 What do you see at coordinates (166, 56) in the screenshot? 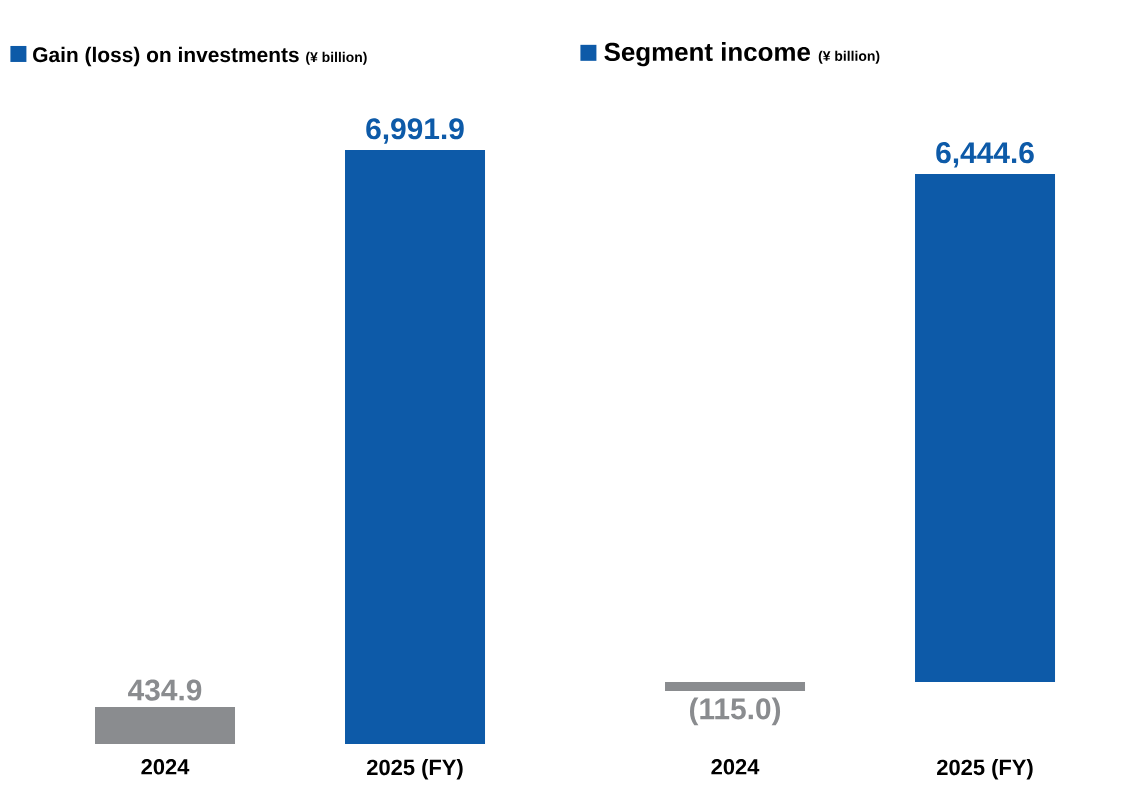
I see `chart-title: Gain (loss) on investments` at bounding box center [166, 56].